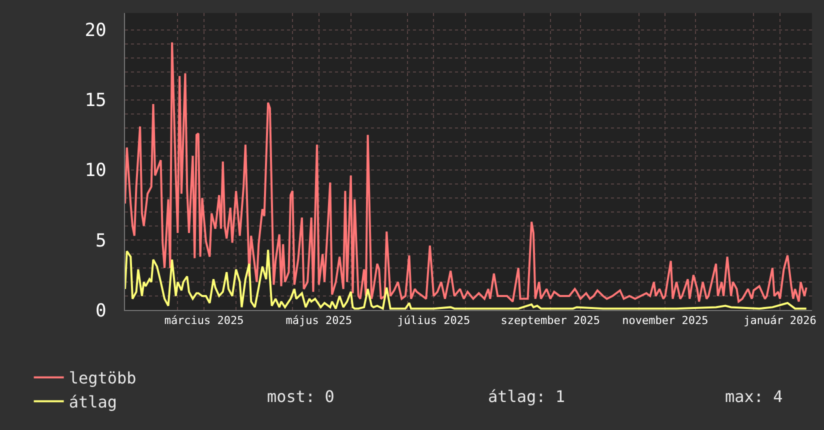 The width and height of the screenshot is (824, 430). I want to click on x-tick-label: november 2025, so click(665, 321).